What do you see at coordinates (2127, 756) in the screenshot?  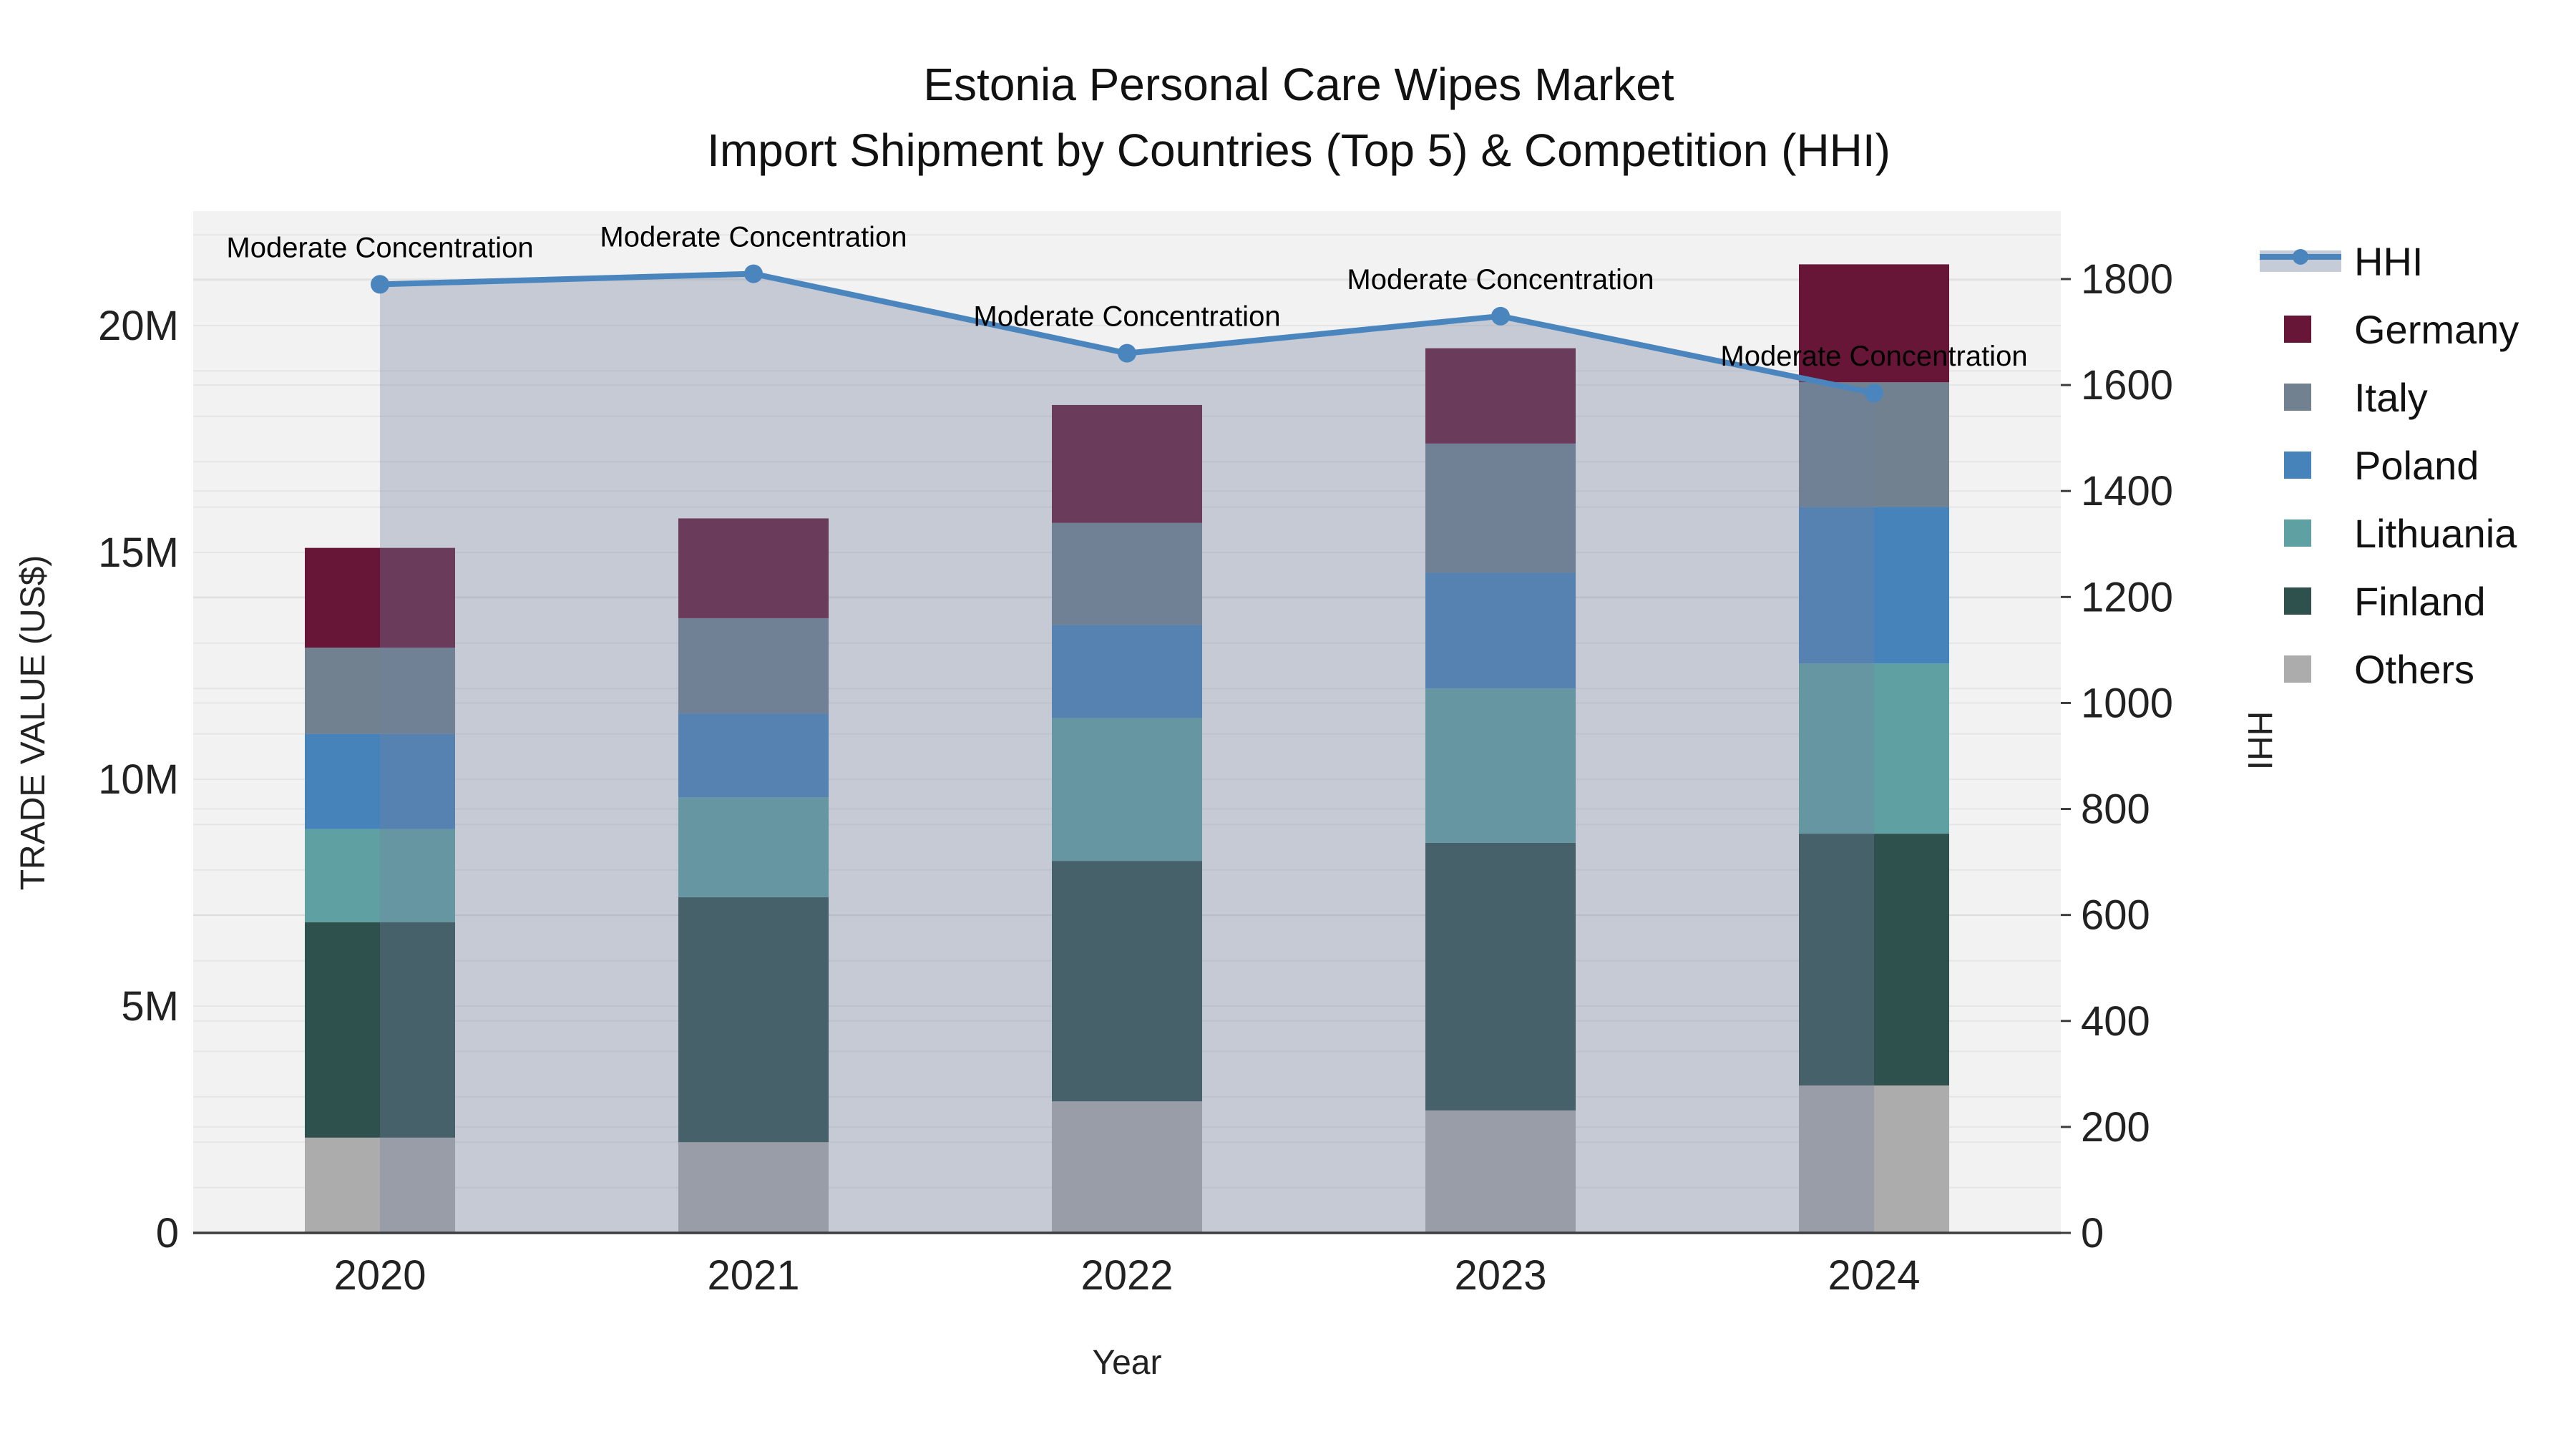 I see `right-axis-tick-labels: 0 200 400 600 800 1000 1200 1400 1600 1800` at bounding box center [2127, 756].